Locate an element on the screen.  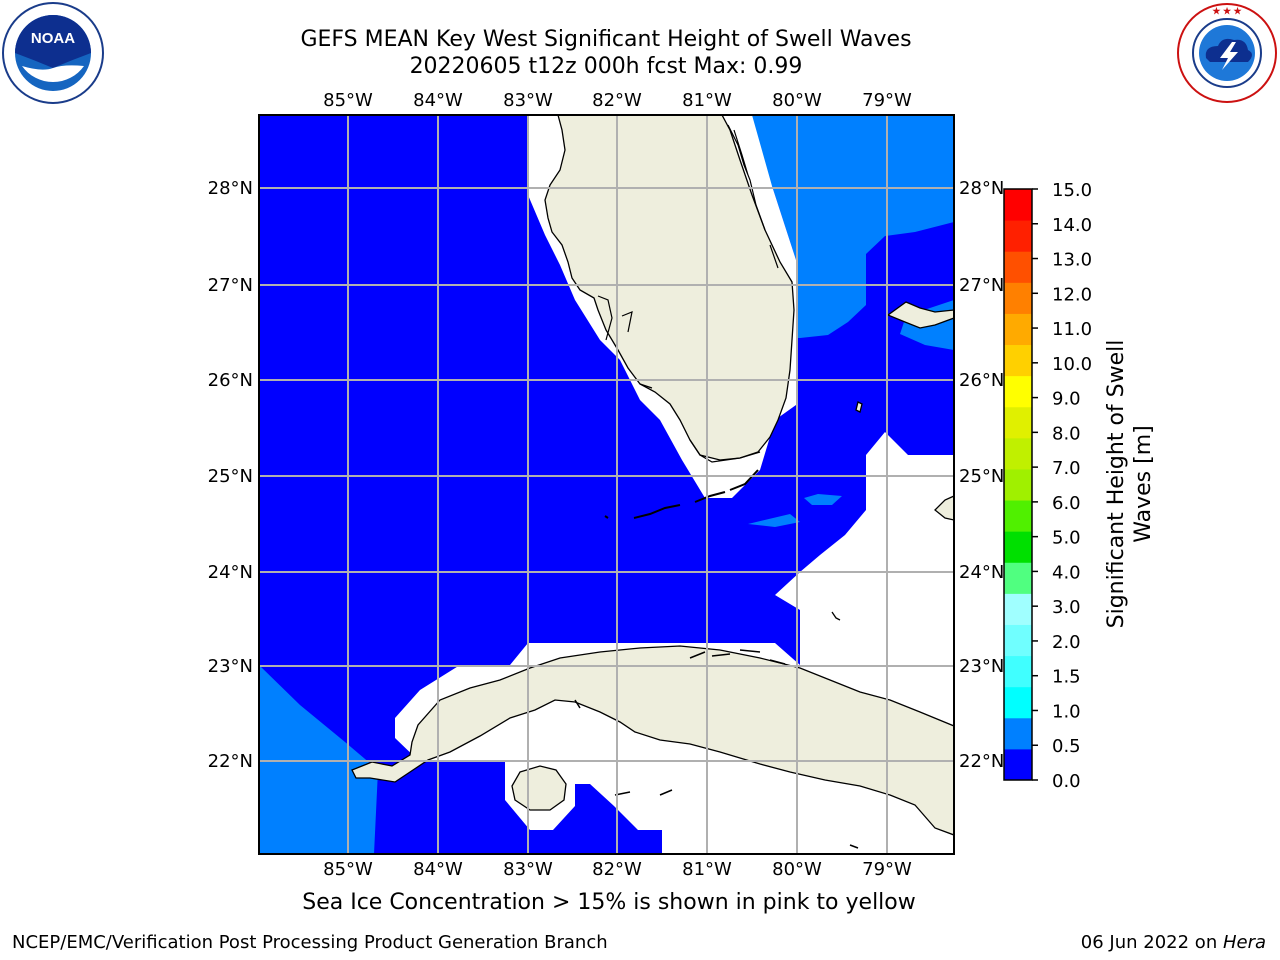
colorbar-frame is located at coordinates (1018, 484).